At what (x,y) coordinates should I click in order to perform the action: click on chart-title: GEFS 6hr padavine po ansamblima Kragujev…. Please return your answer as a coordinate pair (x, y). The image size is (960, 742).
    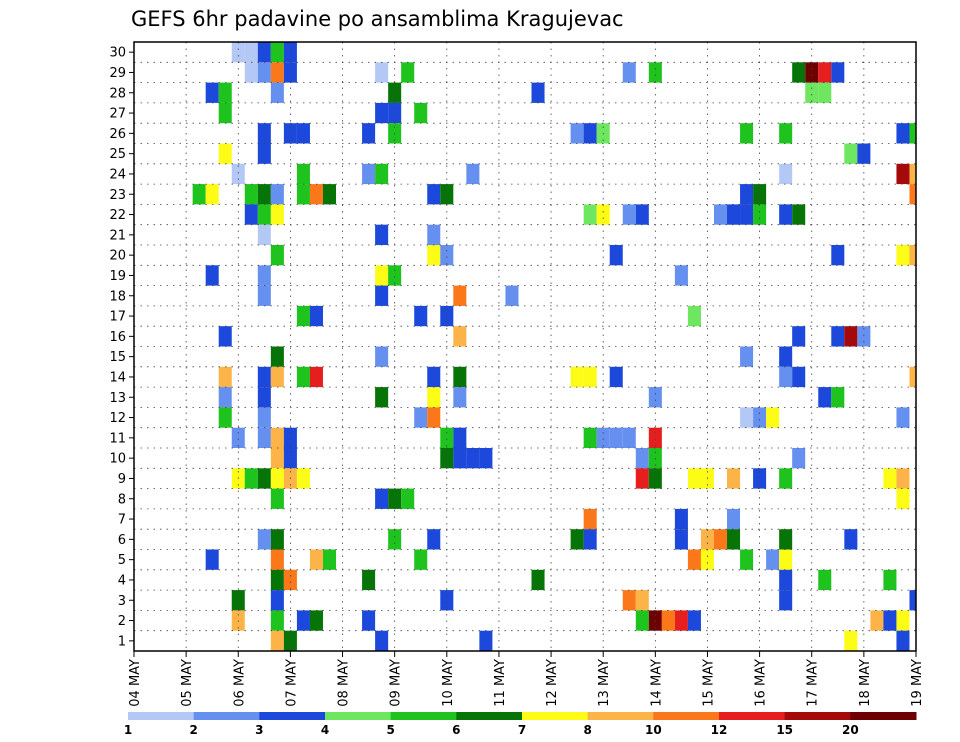
    Looking at the image, I should click on (377, 19).